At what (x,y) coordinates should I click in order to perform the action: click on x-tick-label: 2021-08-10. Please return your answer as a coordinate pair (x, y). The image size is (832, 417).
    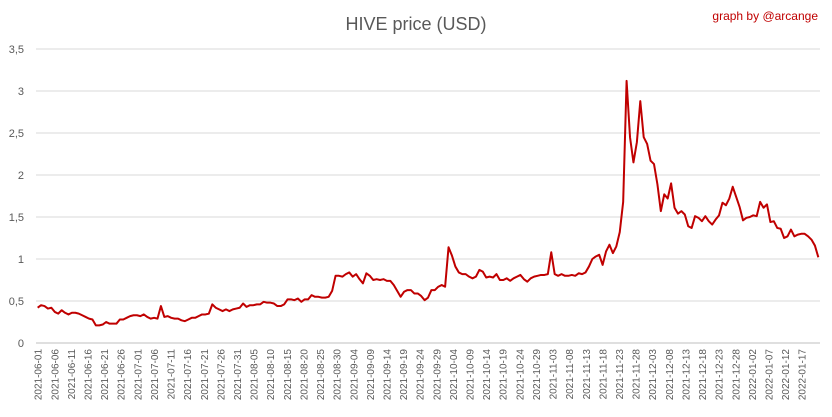
    Looking at the image, I should click on (271, 375).